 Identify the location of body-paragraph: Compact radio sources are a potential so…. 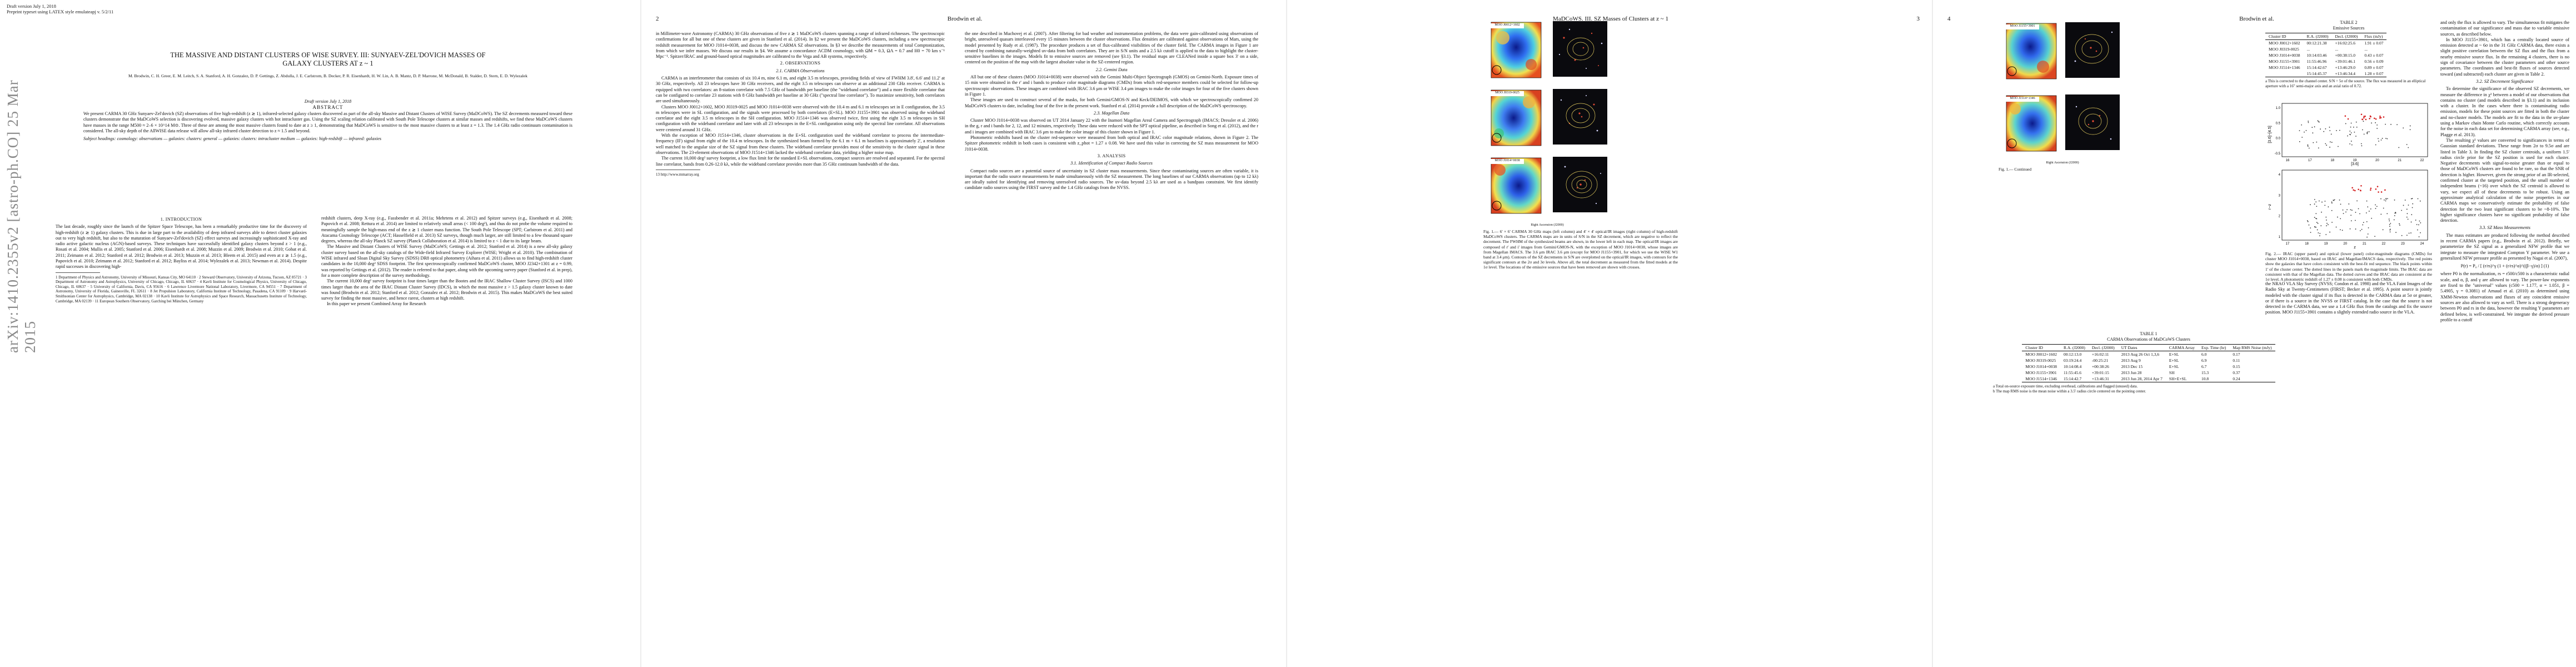
(1111, 179).